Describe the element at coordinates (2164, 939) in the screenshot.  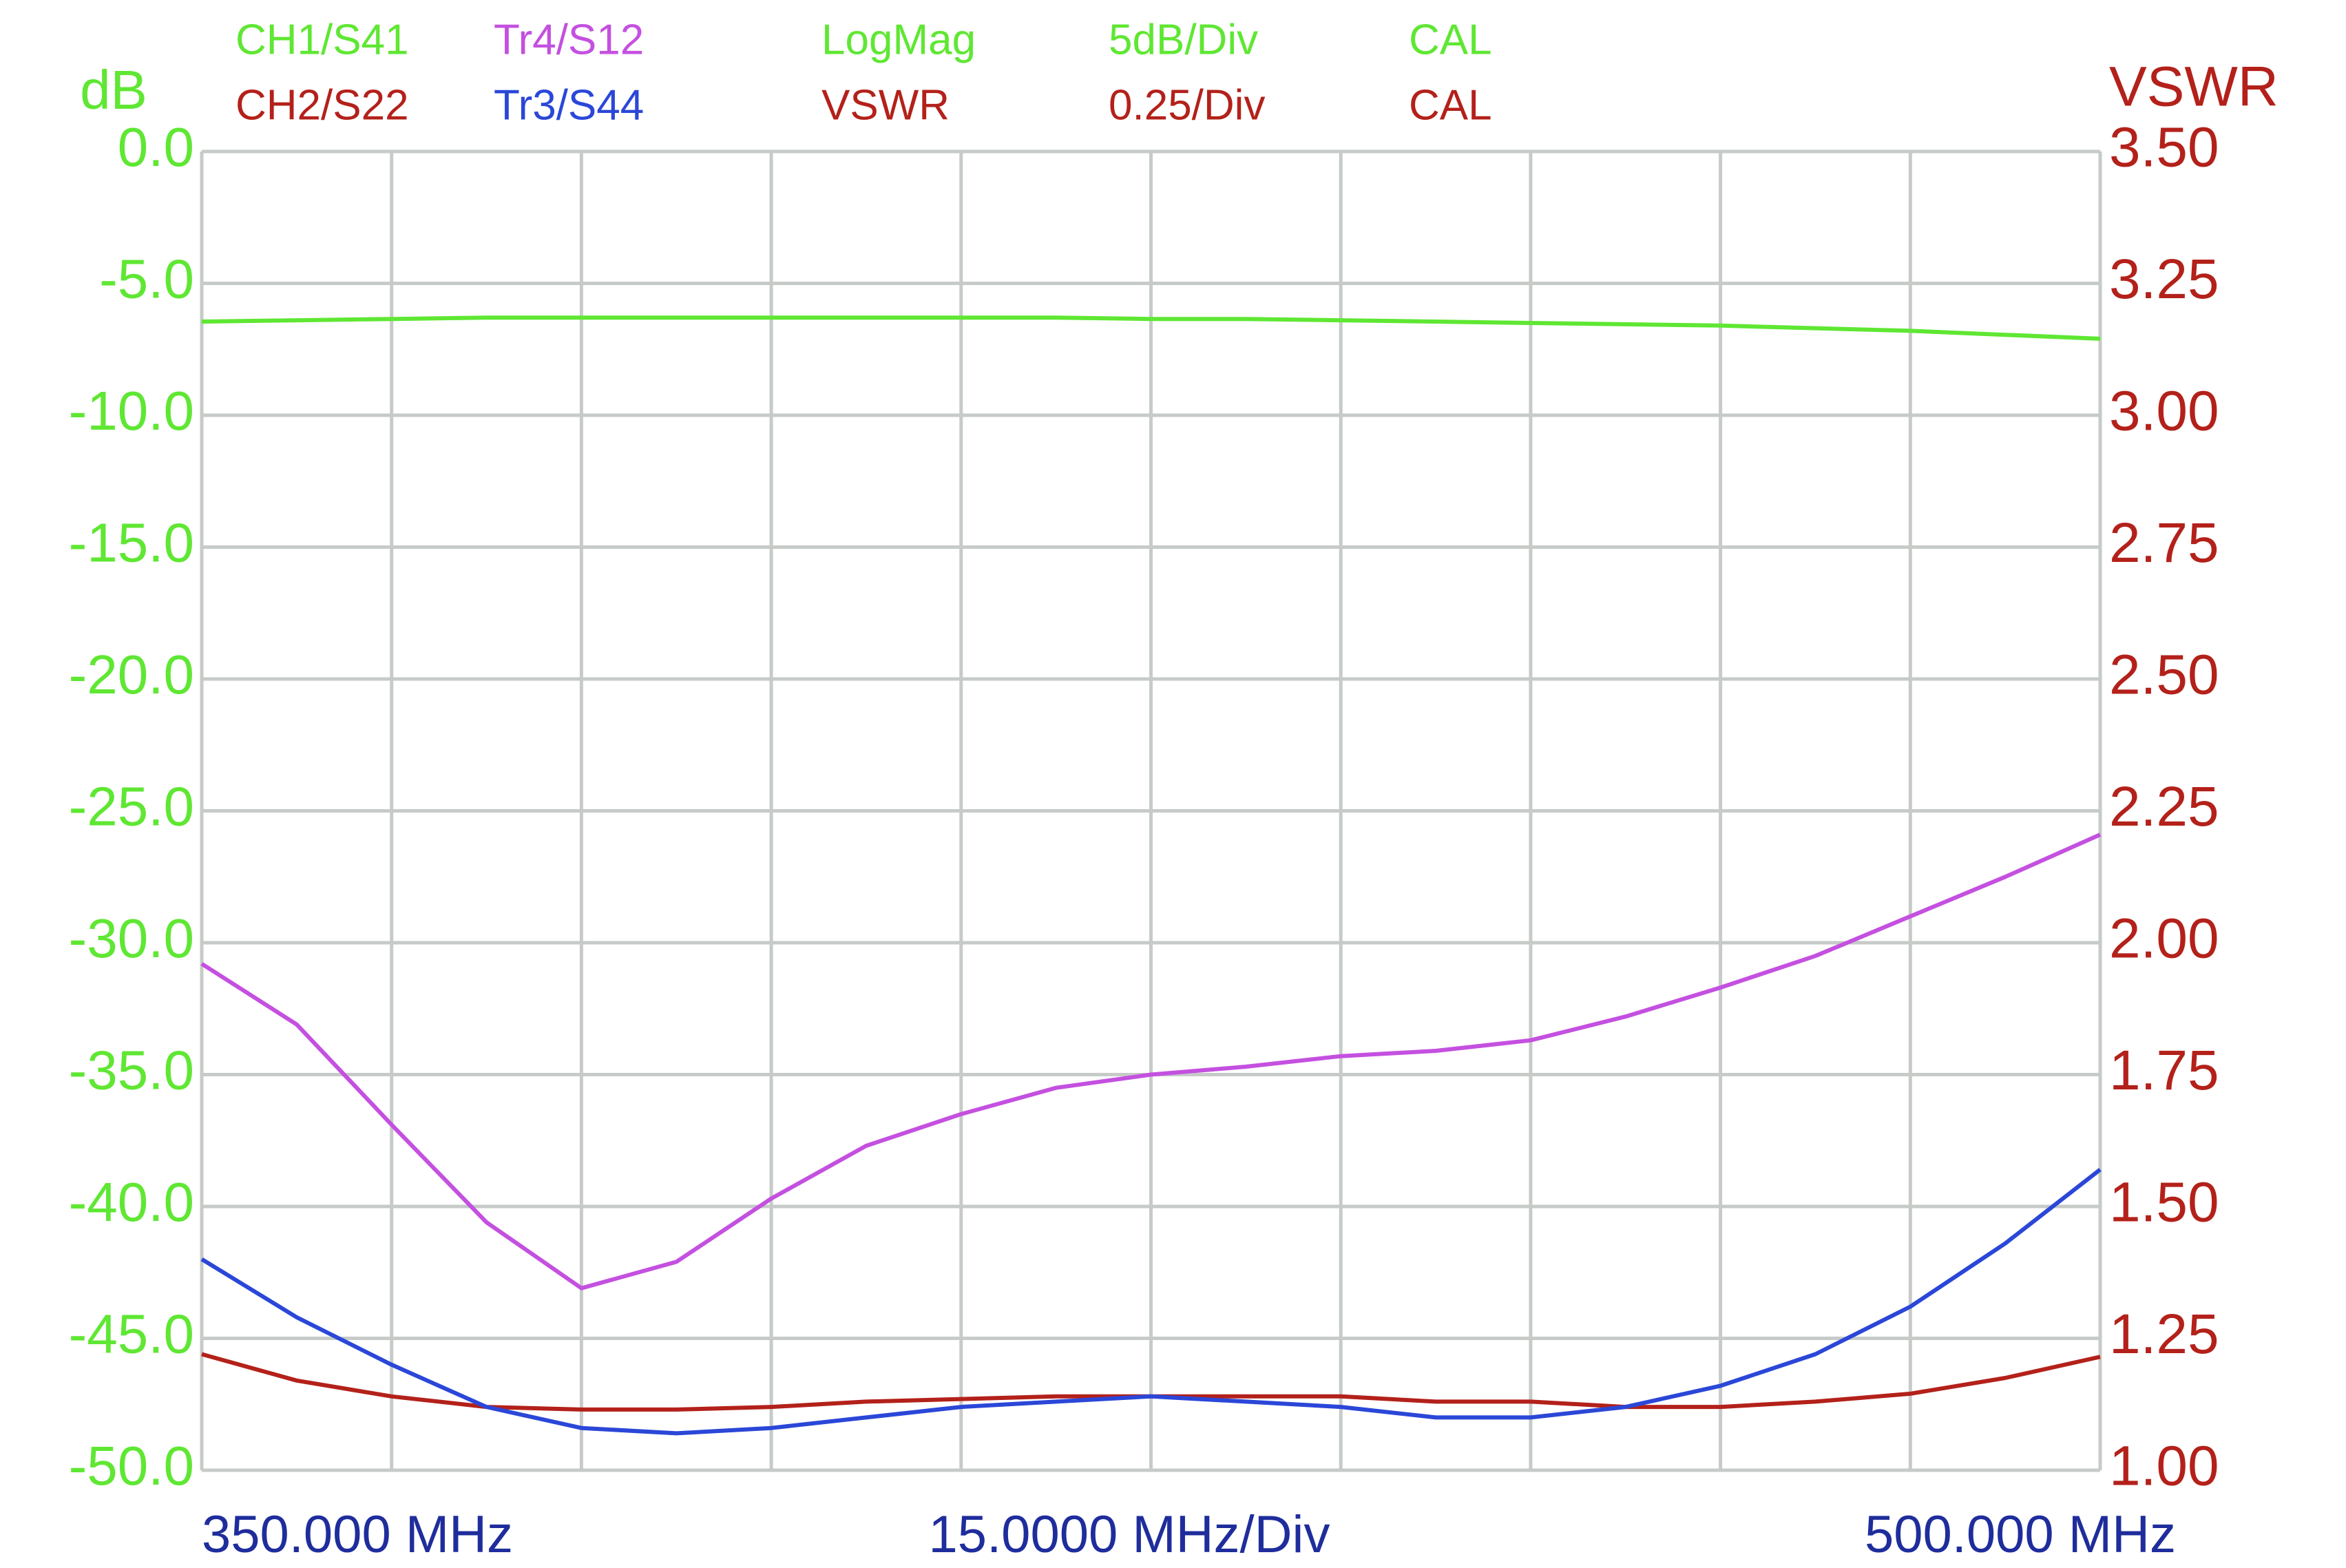
I see `y2-tick-label: 2.00` at that location.